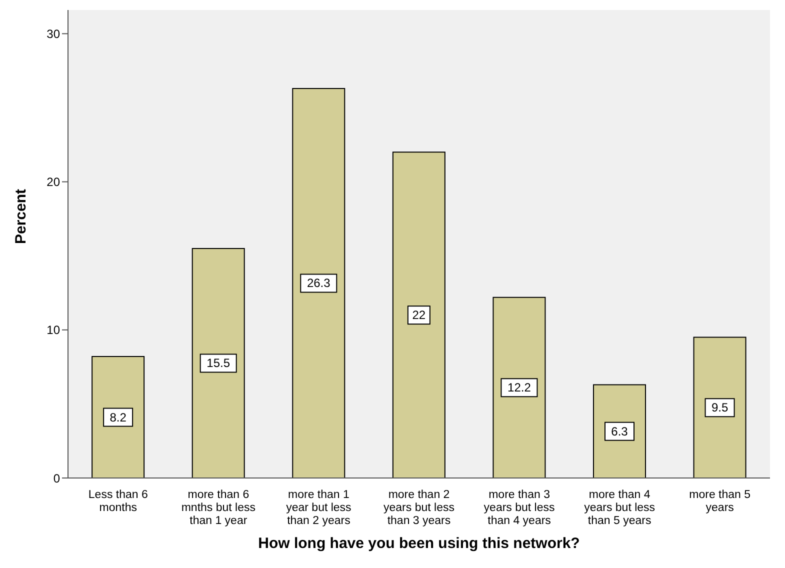  What do you see at coordinates (218, 508) in the screenshot?
I see `x-tick-label: more than 6 mnths but less than 1 year` at bounding box center [218, 508].